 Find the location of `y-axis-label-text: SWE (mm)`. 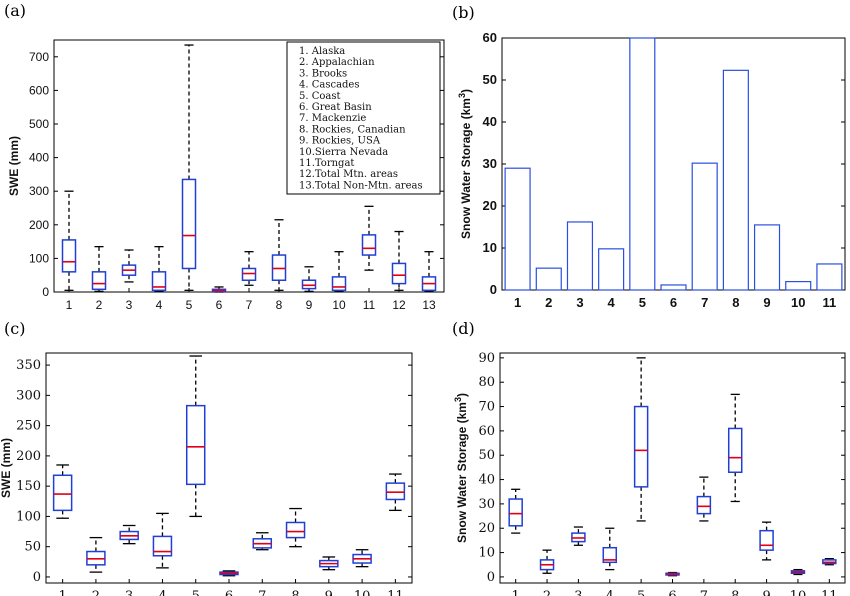

y-axis-label-text: SWE (mm) is located at coordinates (6, 468).